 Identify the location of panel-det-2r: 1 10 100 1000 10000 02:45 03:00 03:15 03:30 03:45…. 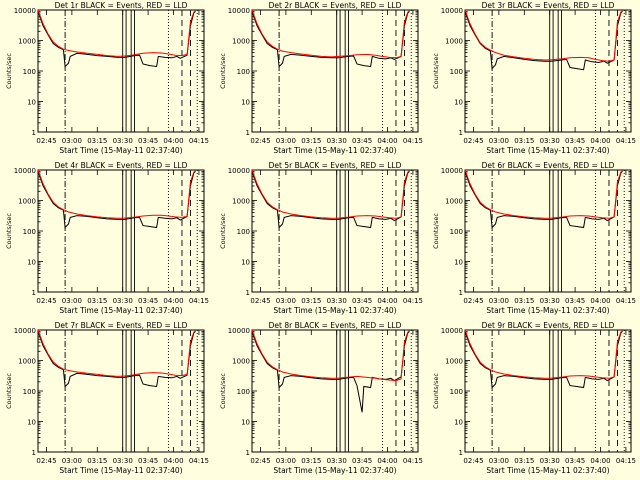
(321, 78).